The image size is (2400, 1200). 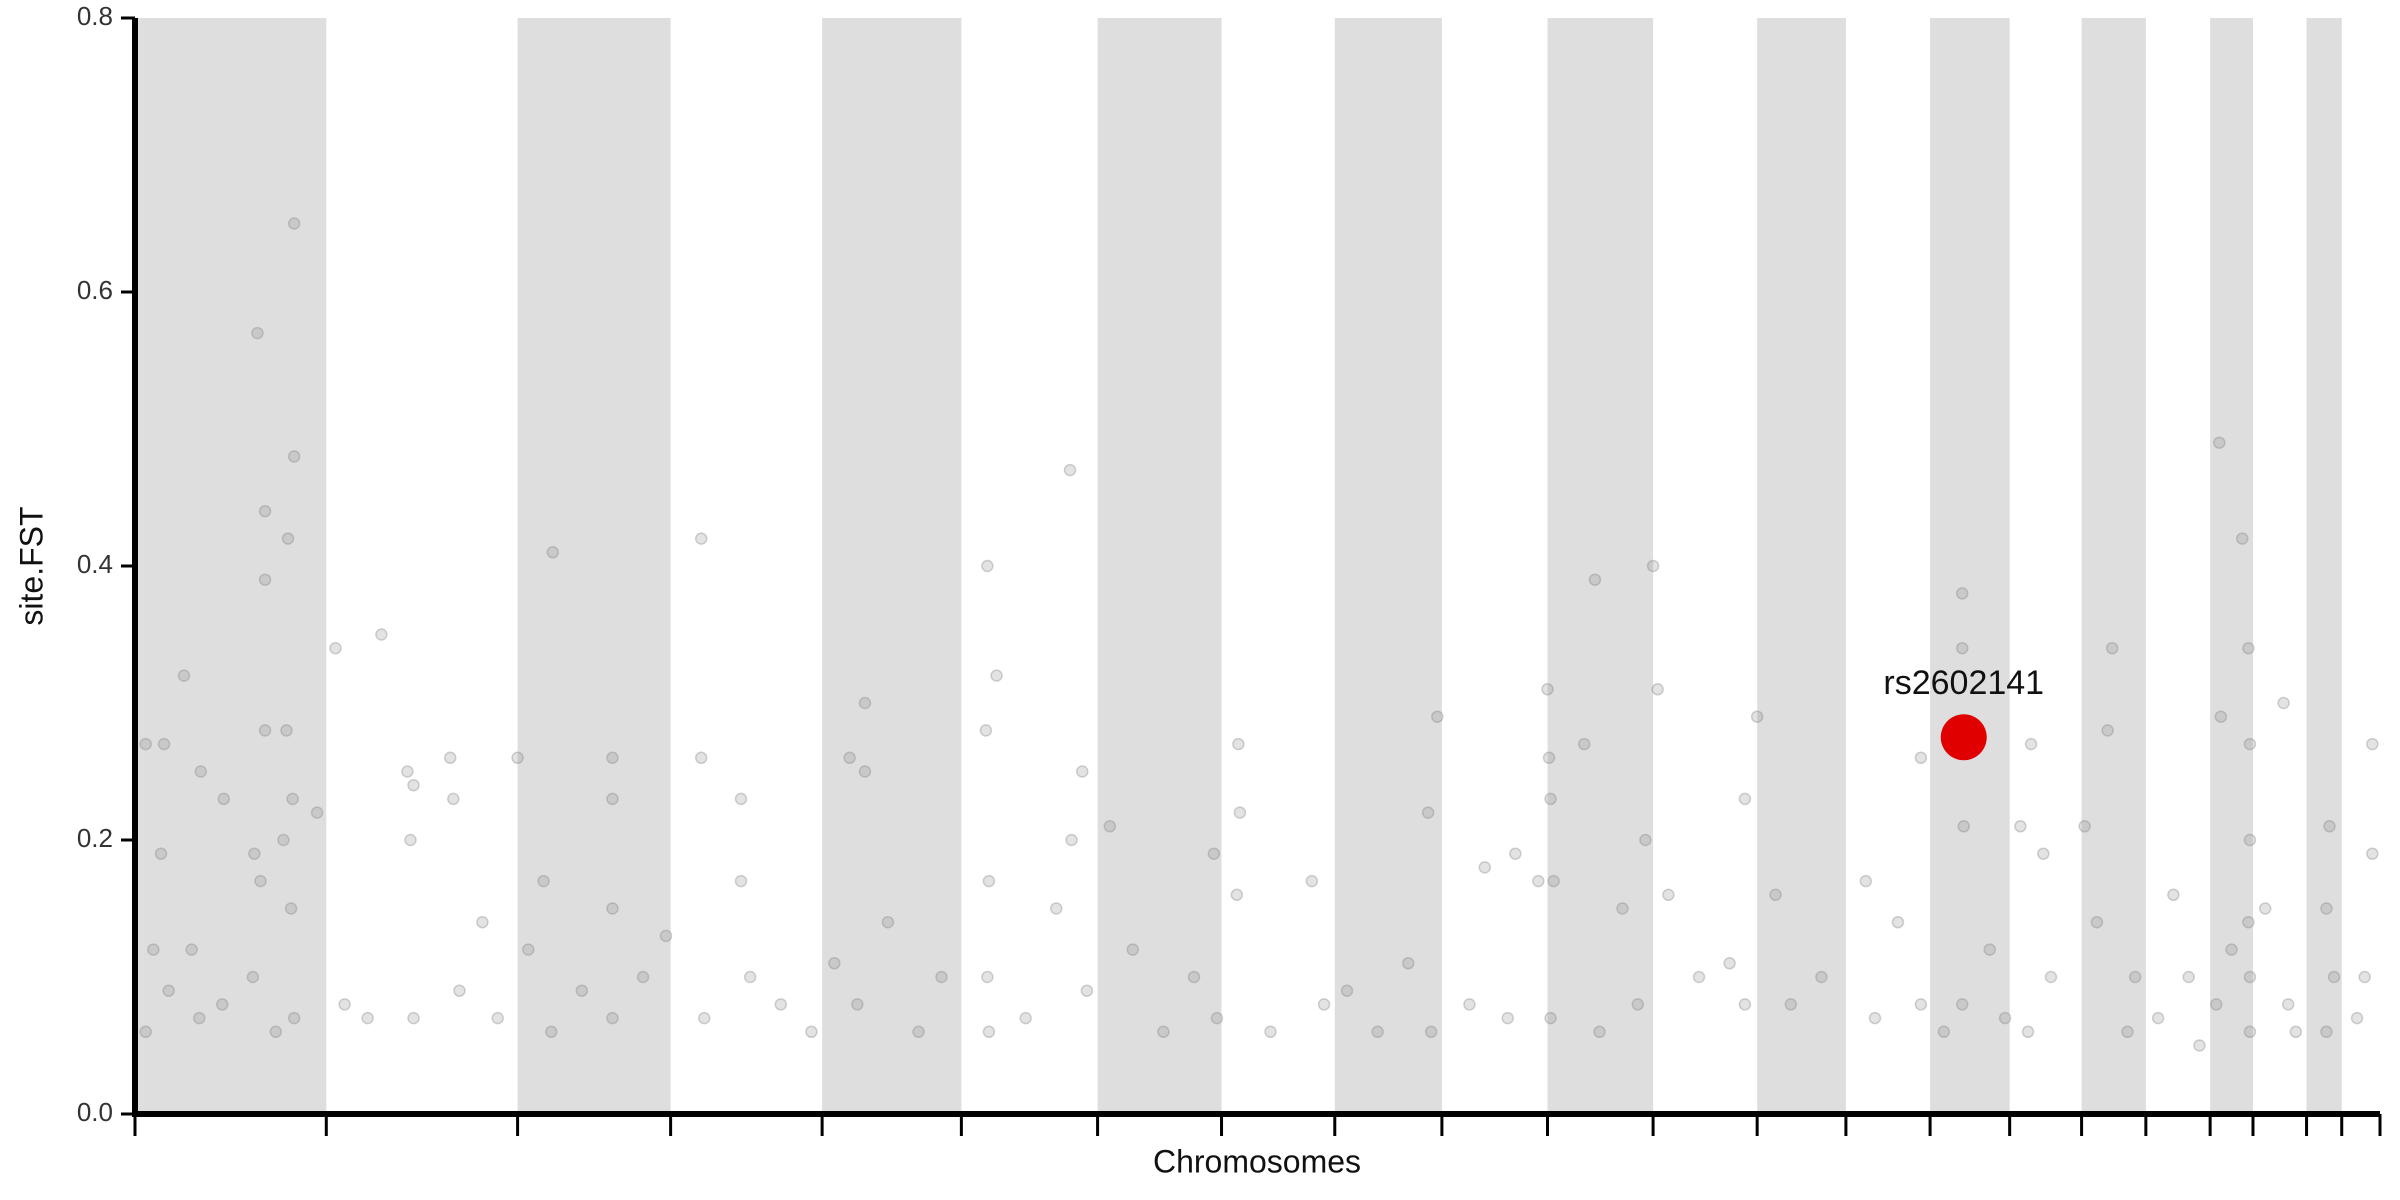 I want to click on highlight-point, so click(x=1963, y=737).